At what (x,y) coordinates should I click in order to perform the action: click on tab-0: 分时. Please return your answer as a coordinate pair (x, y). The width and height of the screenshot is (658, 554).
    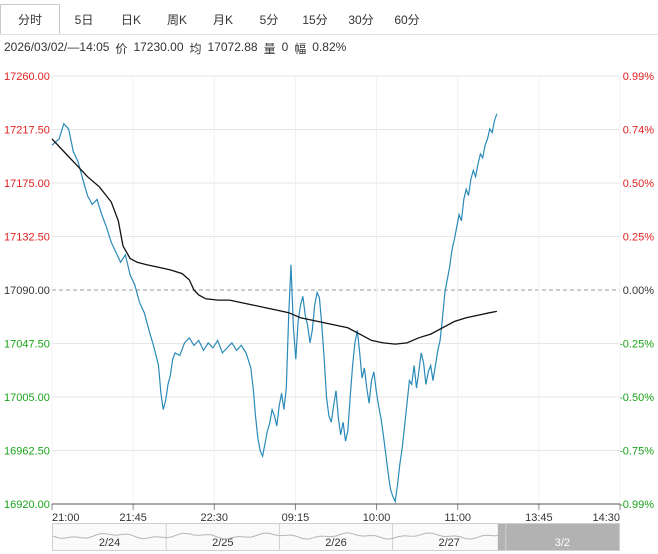
    Looking at the image, I should click on (30, 19).